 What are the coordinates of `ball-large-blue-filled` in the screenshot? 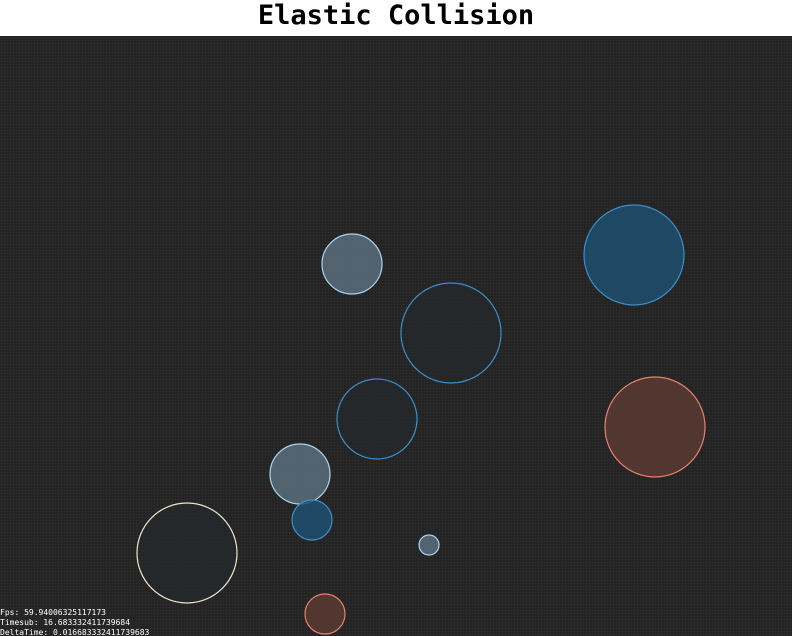 It's located at (634, 255).